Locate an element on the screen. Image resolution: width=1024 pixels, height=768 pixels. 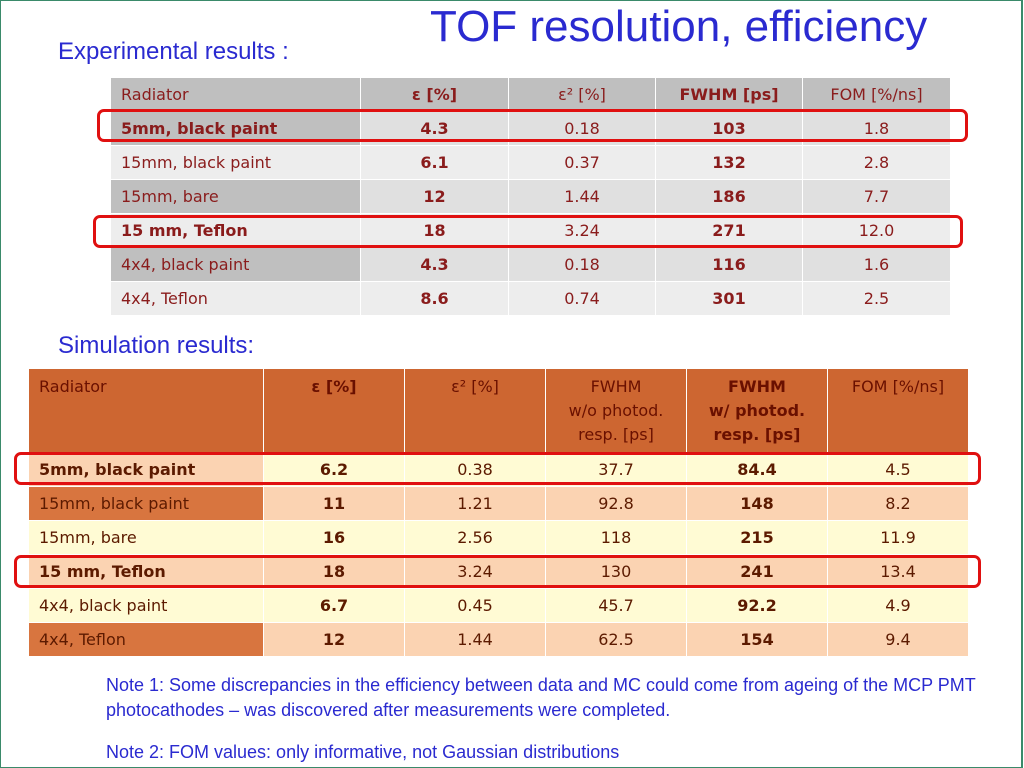
table-row: 4x4, black paint 4.3 0.18 116 1.6 is located at coordinates (530, 264).